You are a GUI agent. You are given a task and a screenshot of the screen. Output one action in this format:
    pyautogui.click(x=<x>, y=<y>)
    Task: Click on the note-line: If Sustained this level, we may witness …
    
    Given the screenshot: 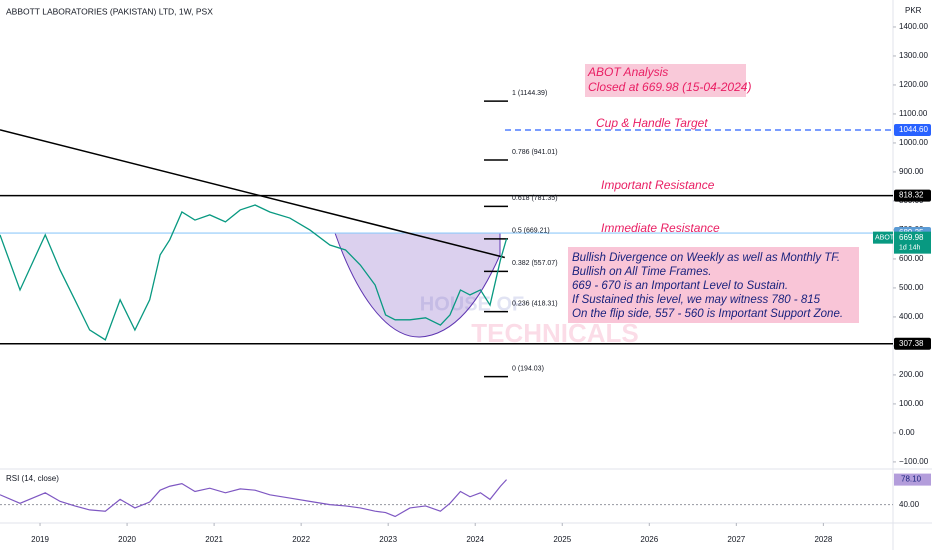 What is the action you would take?
    pyautogui.click(x=696, y=300)
    